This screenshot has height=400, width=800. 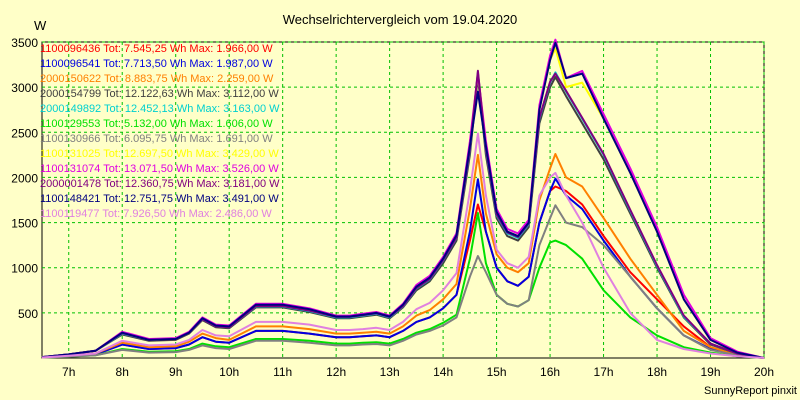 What do you see at coordinates (750, 391) in the screenshot?
I see `footer-credit: SunnyReport pinxit` at bounding box center [750, 391].